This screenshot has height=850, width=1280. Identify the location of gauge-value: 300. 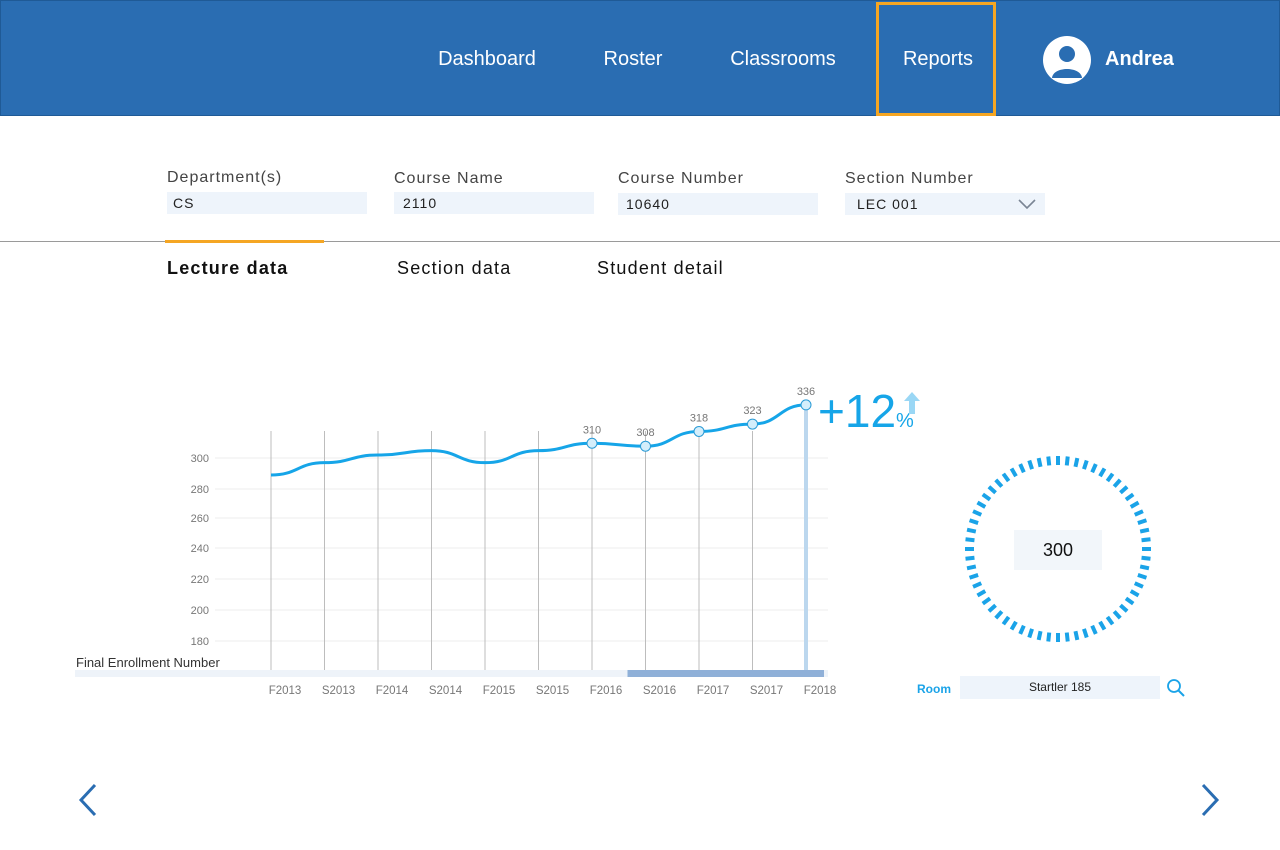
(1058, 550).